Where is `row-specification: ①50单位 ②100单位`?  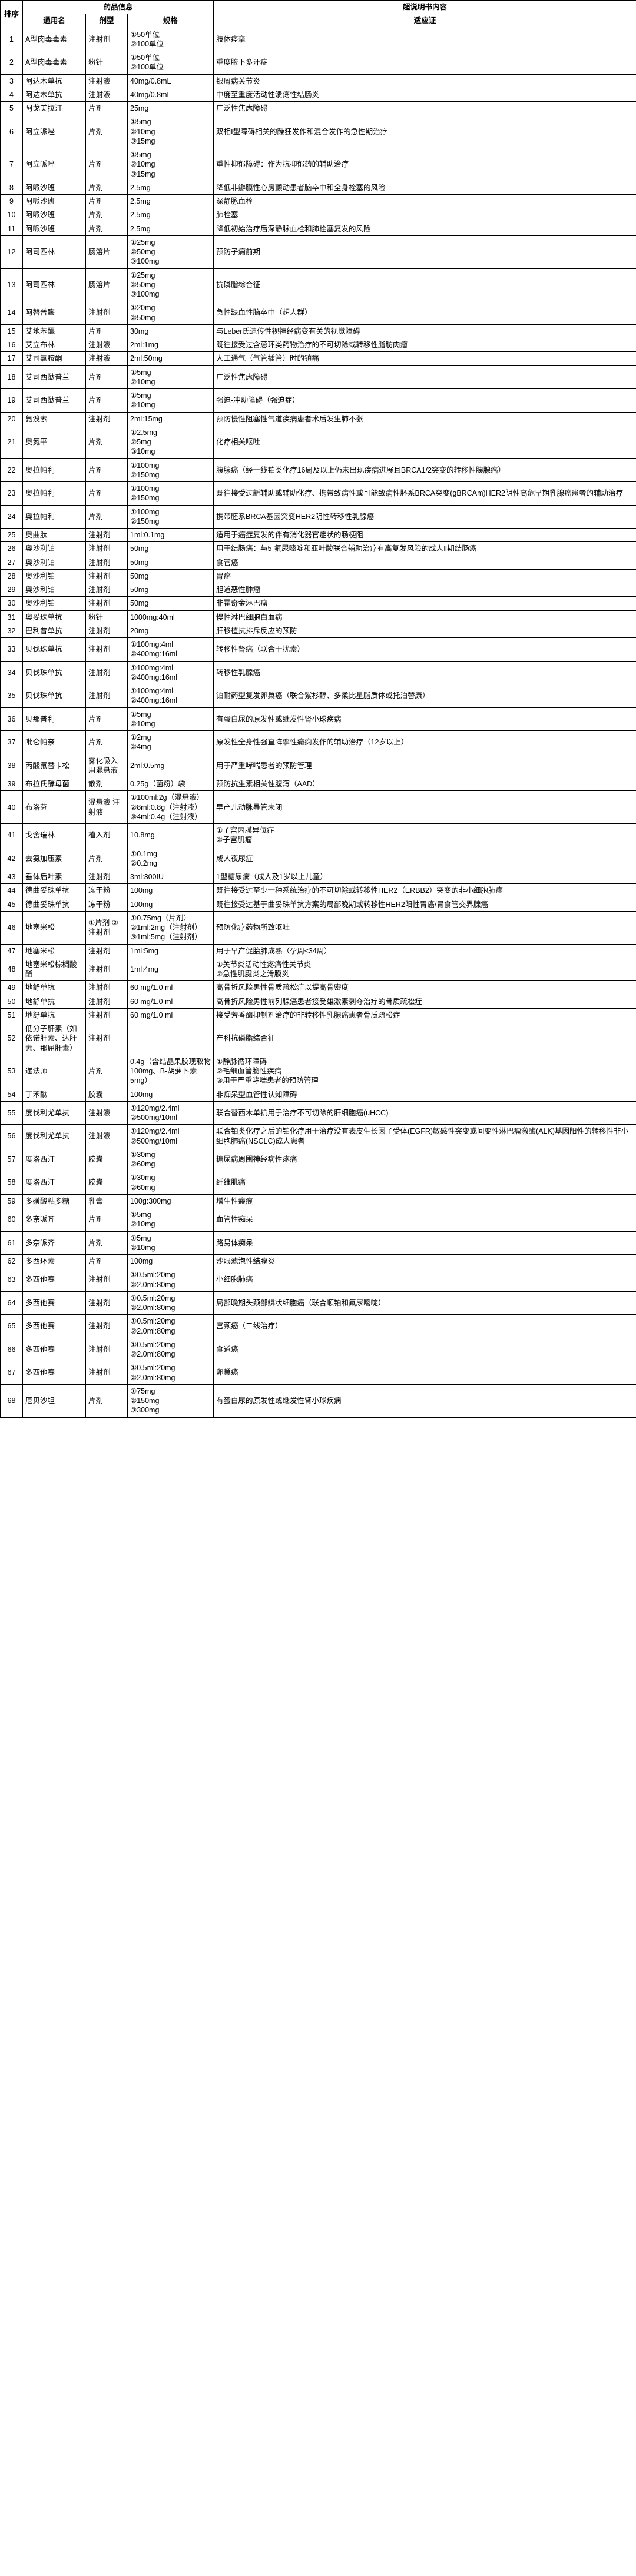
row-specification: ①50单位 ②100单位 is located at coordinates (170, 39).